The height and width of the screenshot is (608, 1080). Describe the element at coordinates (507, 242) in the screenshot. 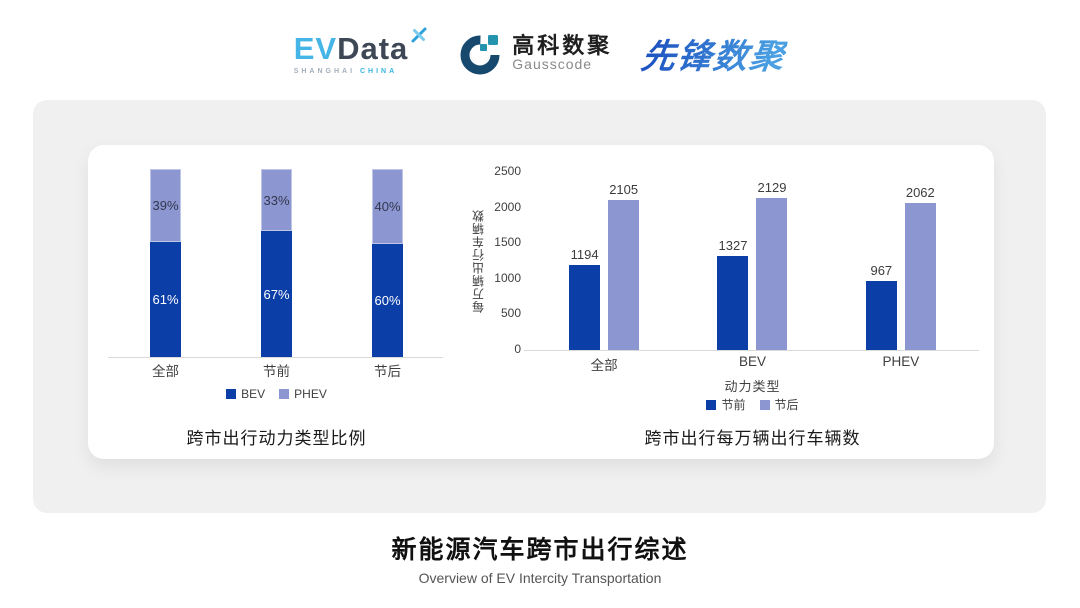

I see `tick-label: 1500` at that location.